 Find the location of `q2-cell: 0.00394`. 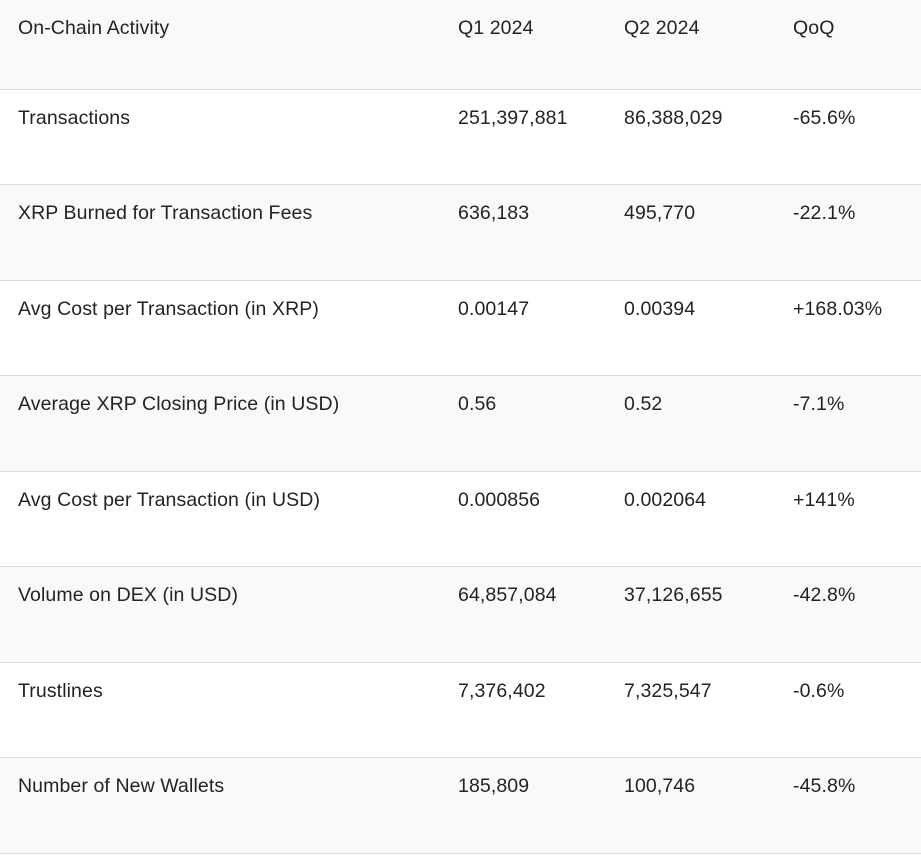

q2-cell: 0.00394 is located at coordinates (660, 308).